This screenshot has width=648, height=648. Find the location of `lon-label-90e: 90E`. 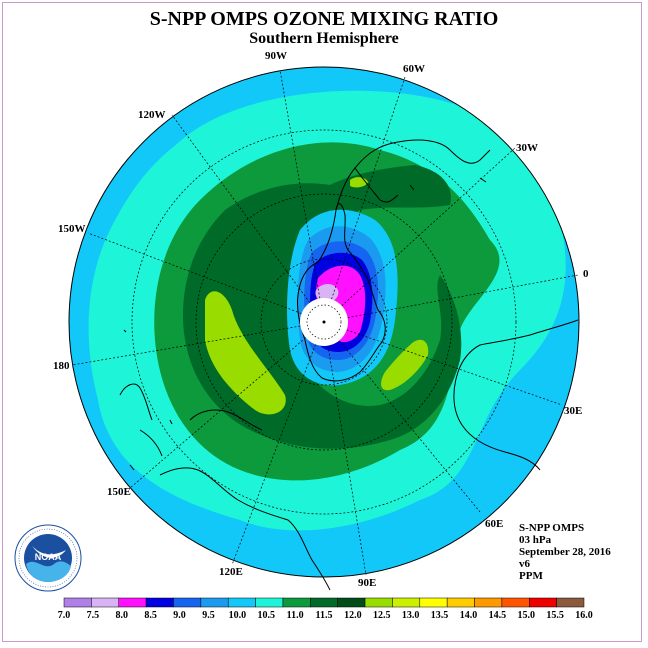

lon-label-90e: 90E is located at coordinates (367, 583).